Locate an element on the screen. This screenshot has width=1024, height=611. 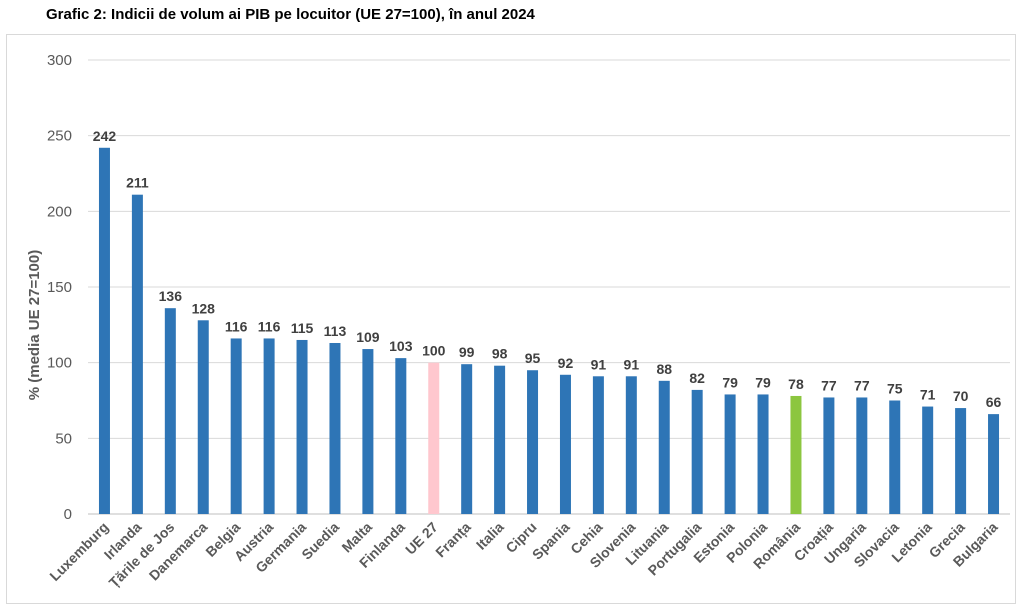
data-label: 109 is located at coordinates (368, 337).